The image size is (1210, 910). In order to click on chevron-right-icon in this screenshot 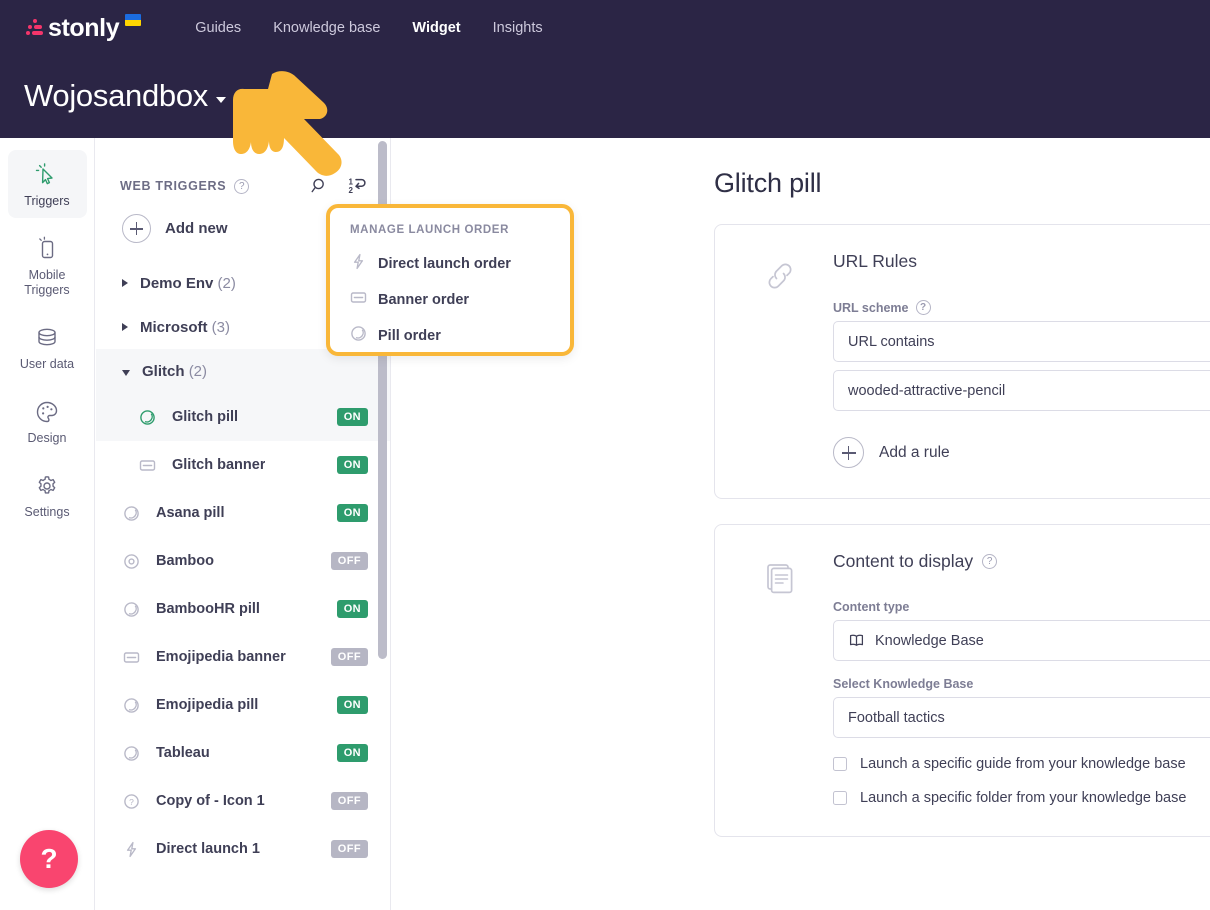, I will do `click(125, 327)`.